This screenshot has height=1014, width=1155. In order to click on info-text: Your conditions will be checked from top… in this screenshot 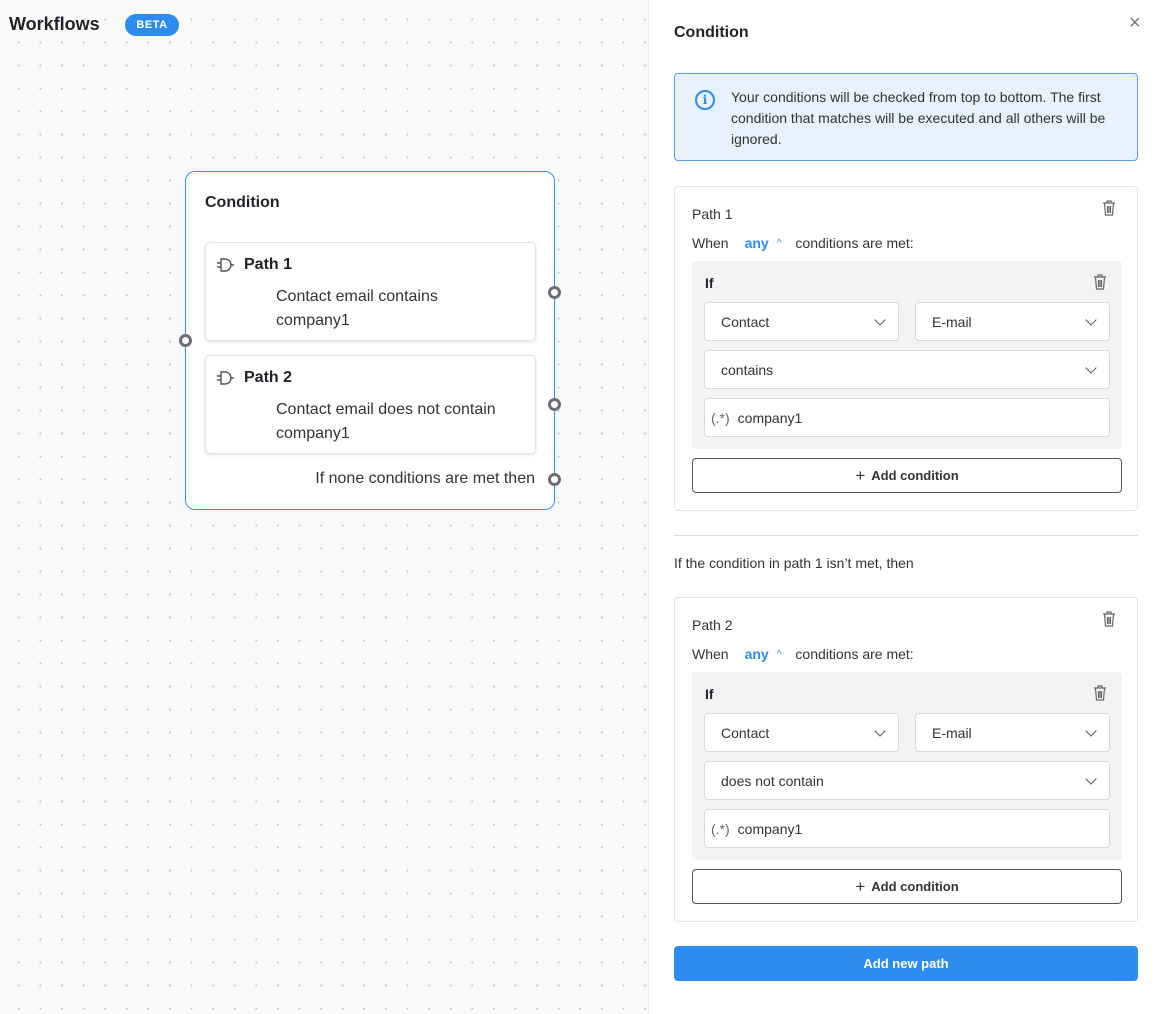, I will do `click(918, 118)`.